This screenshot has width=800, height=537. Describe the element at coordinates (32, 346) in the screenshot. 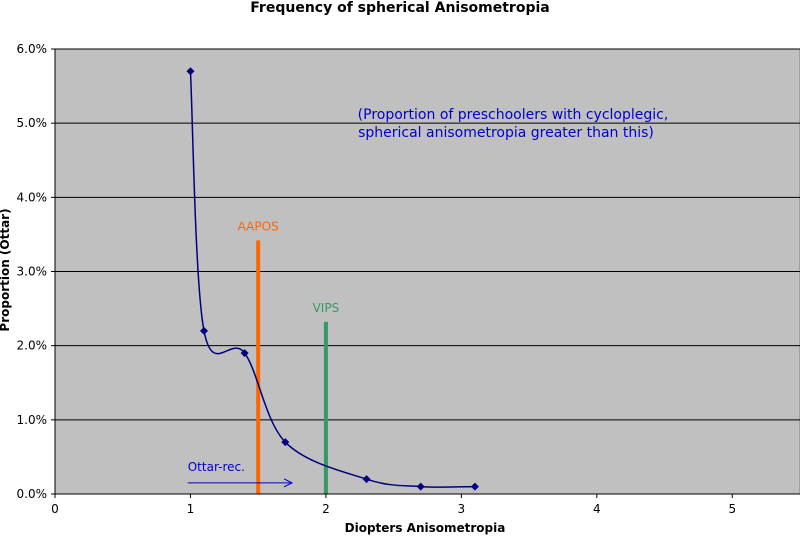

I see `y-tick-label: 2.0%` at that location.